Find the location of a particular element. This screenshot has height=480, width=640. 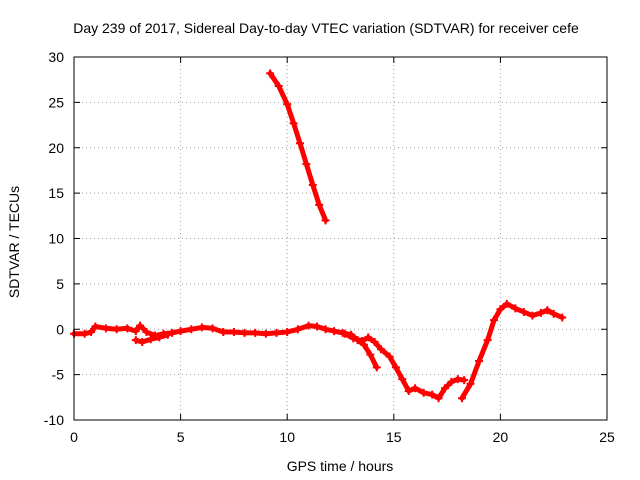

x-tick-label: 15 is located at coordinates (394, 437).